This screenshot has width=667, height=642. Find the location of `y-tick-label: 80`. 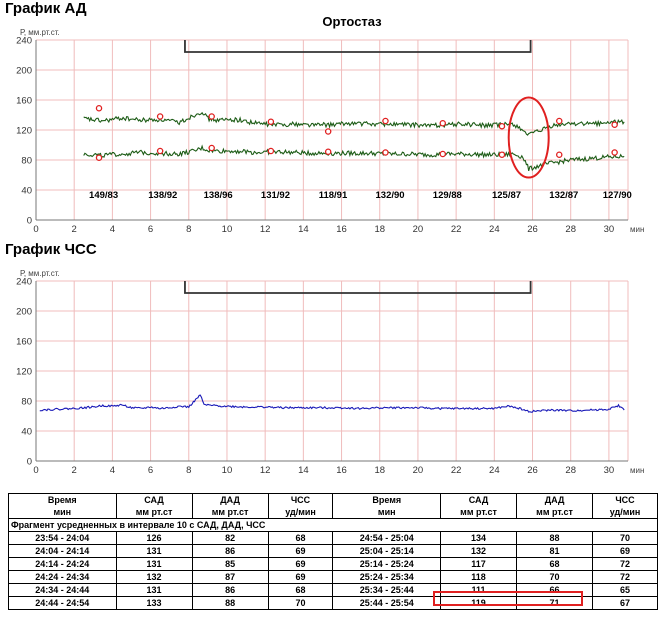

y-tick-label: 80 is located at coordinates (26, 161).